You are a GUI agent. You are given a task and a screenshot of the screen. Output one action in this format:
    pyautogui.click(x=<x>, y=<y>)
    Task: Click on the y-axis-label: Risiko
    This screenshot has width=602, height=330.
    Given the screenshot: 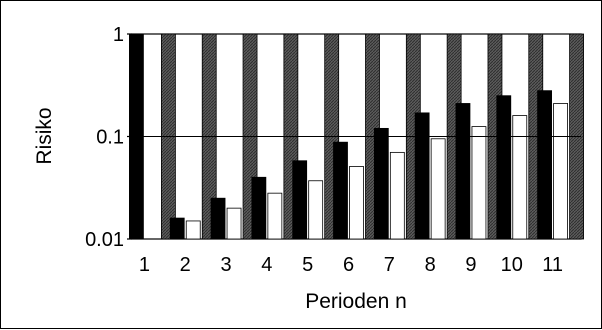 What is the action you would take?
    pyautogui.click(x=44, y=135)
    